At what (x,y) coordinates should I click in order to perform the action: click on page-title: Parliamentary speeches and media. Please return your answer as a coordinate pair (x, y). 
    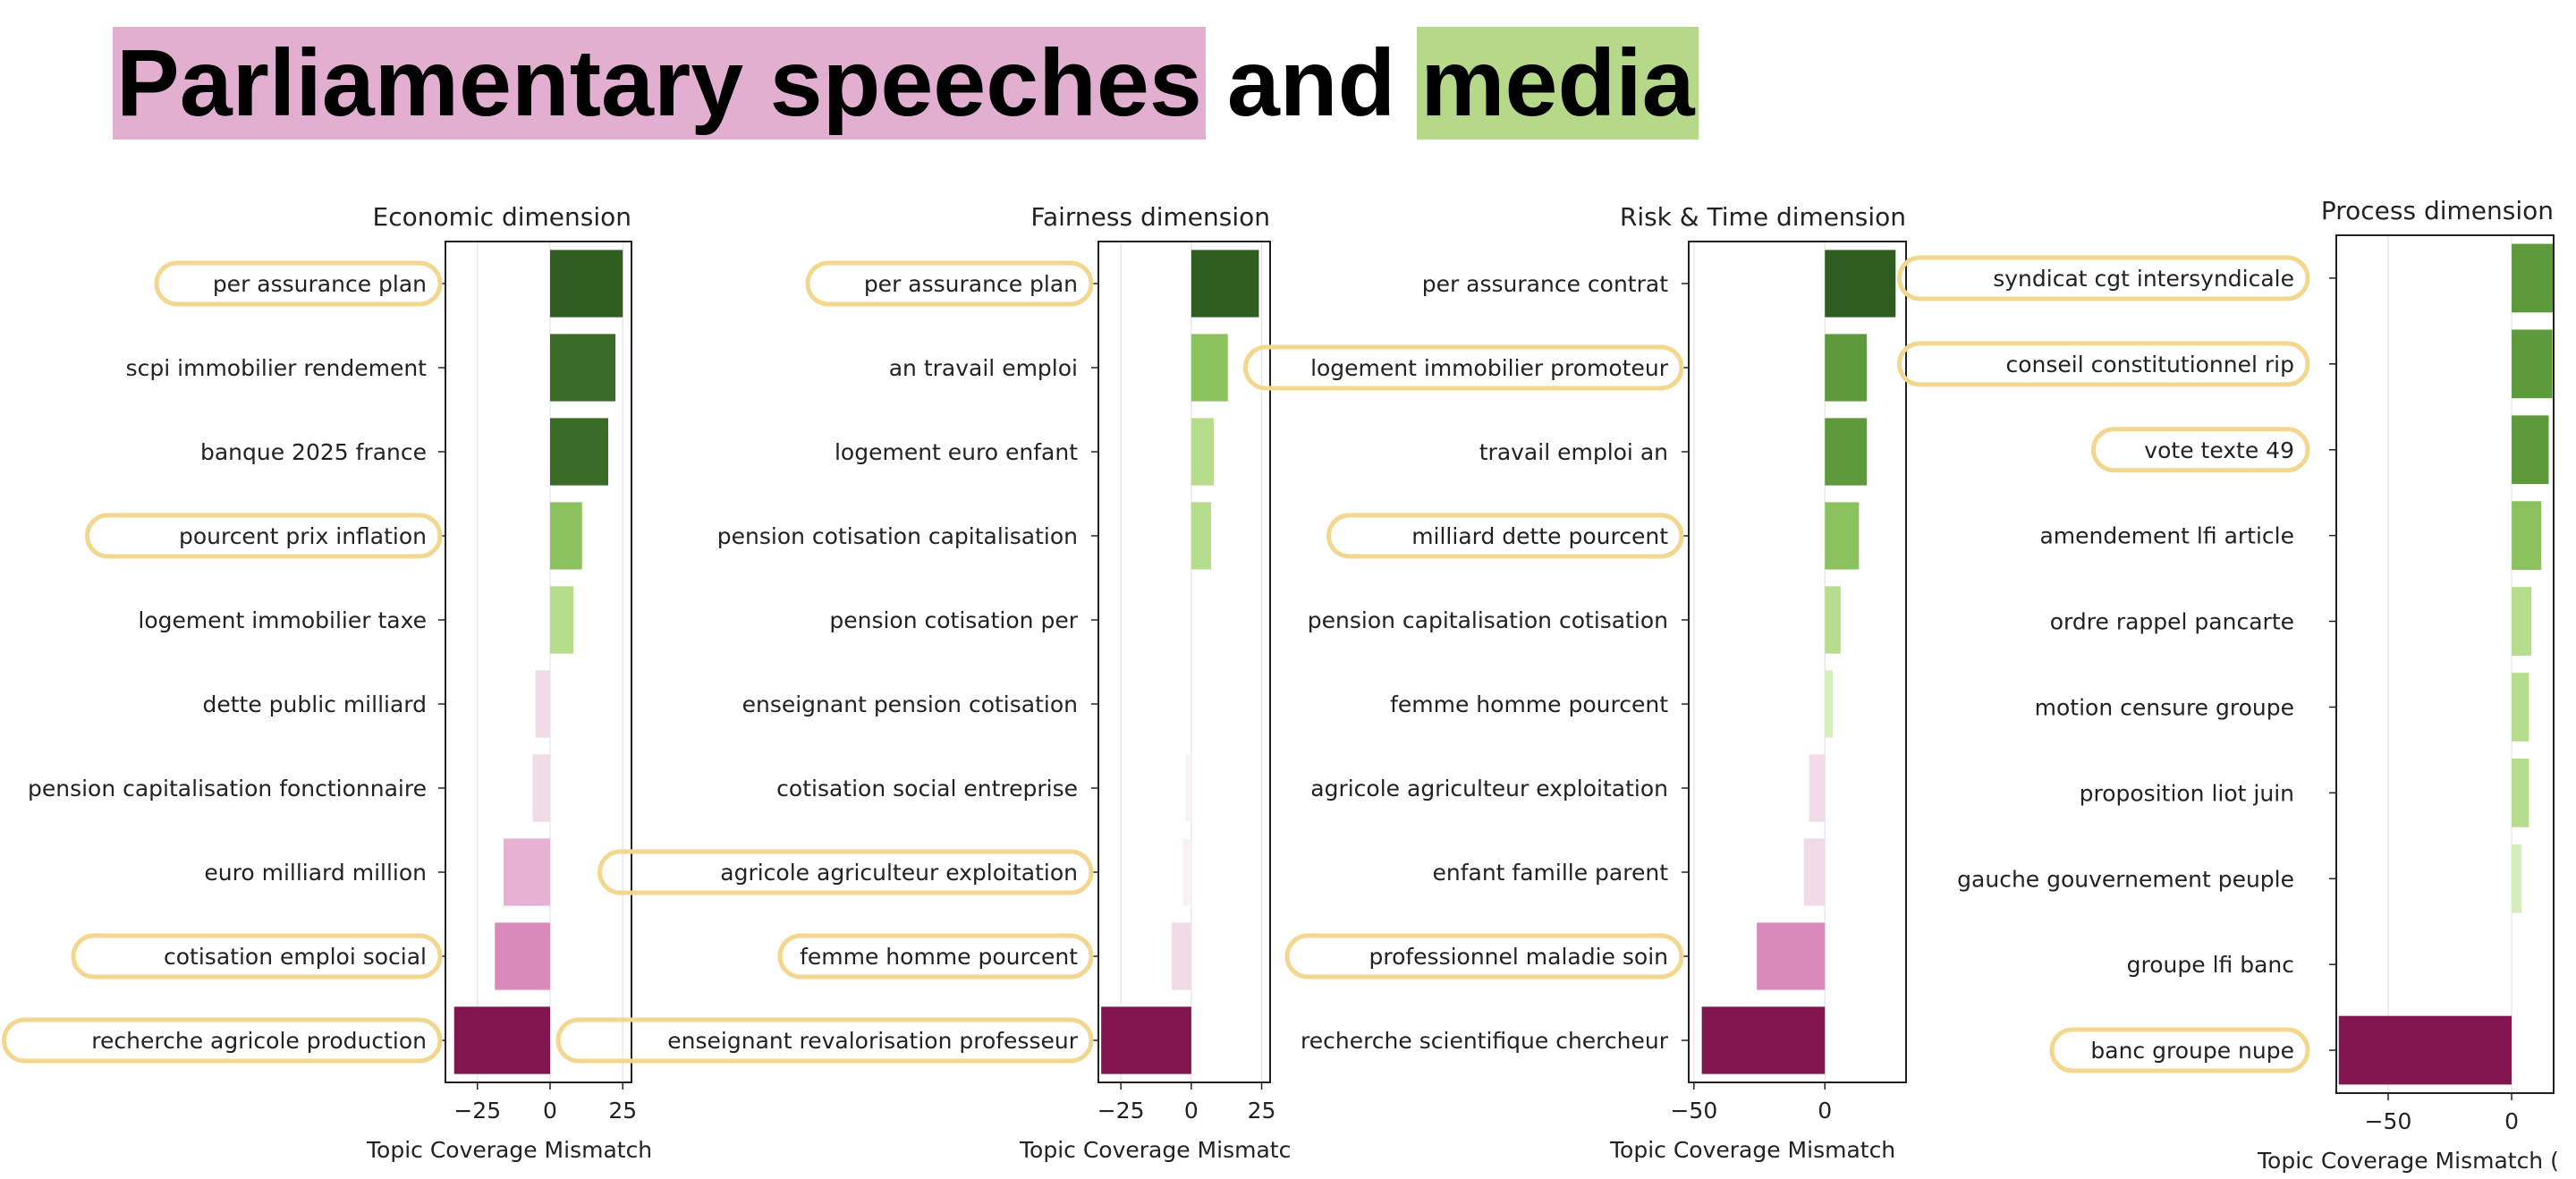
    Looking at the image, I should click on (906, 84).